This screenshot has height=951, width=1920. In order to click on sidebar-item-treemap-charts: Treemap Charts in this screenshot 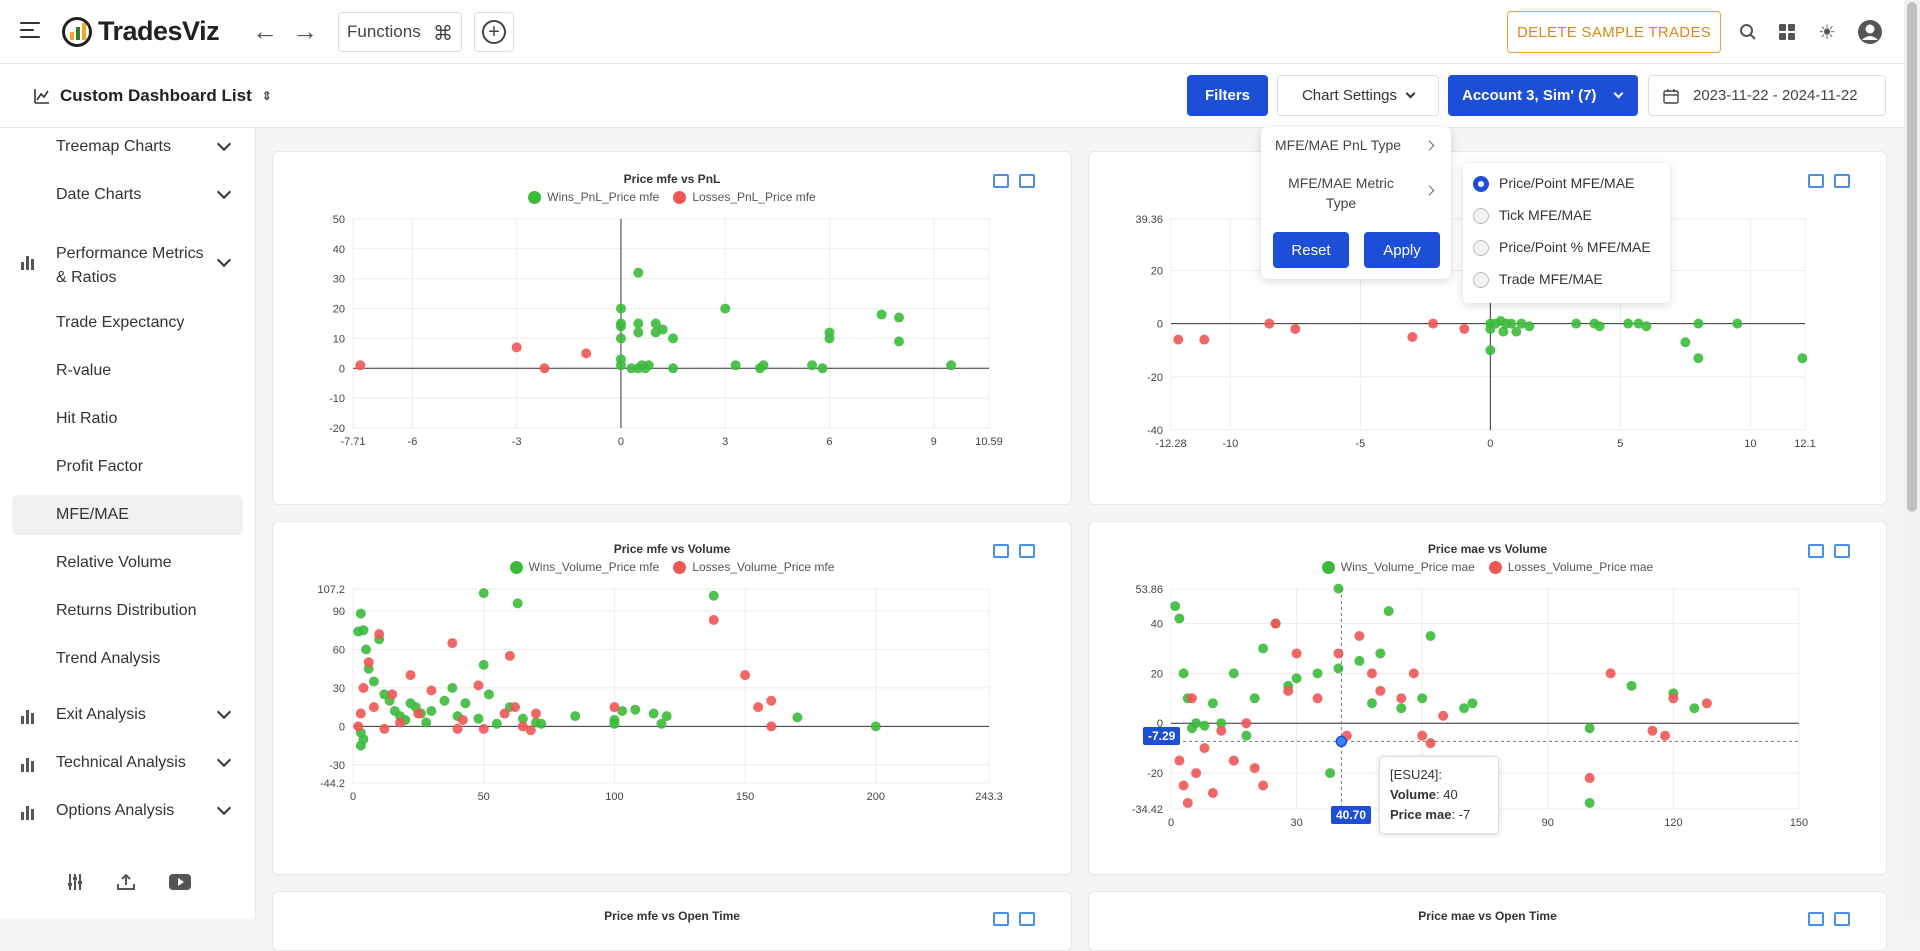, I will do `click(113, 147)`.